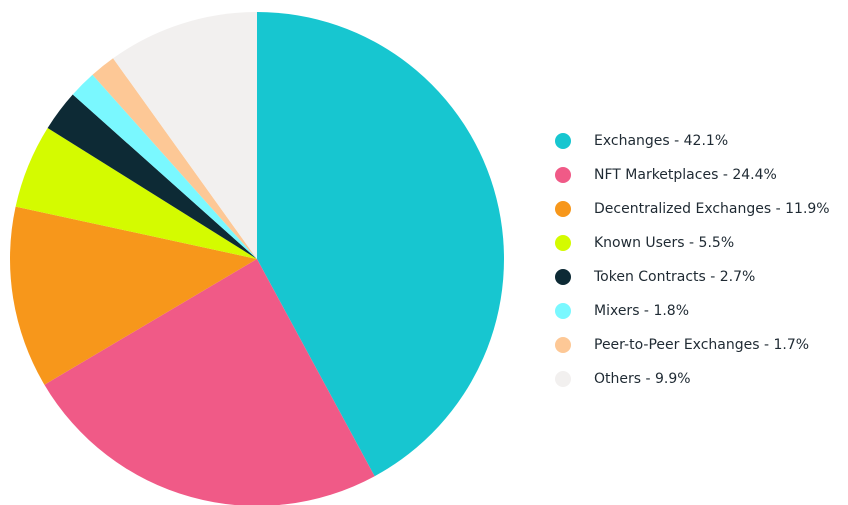  What do you see at coordinates (674, 277) in the screenshot?
I see `legend-label: Token Contracts - 2.7%` at bounding box center [674, 277].